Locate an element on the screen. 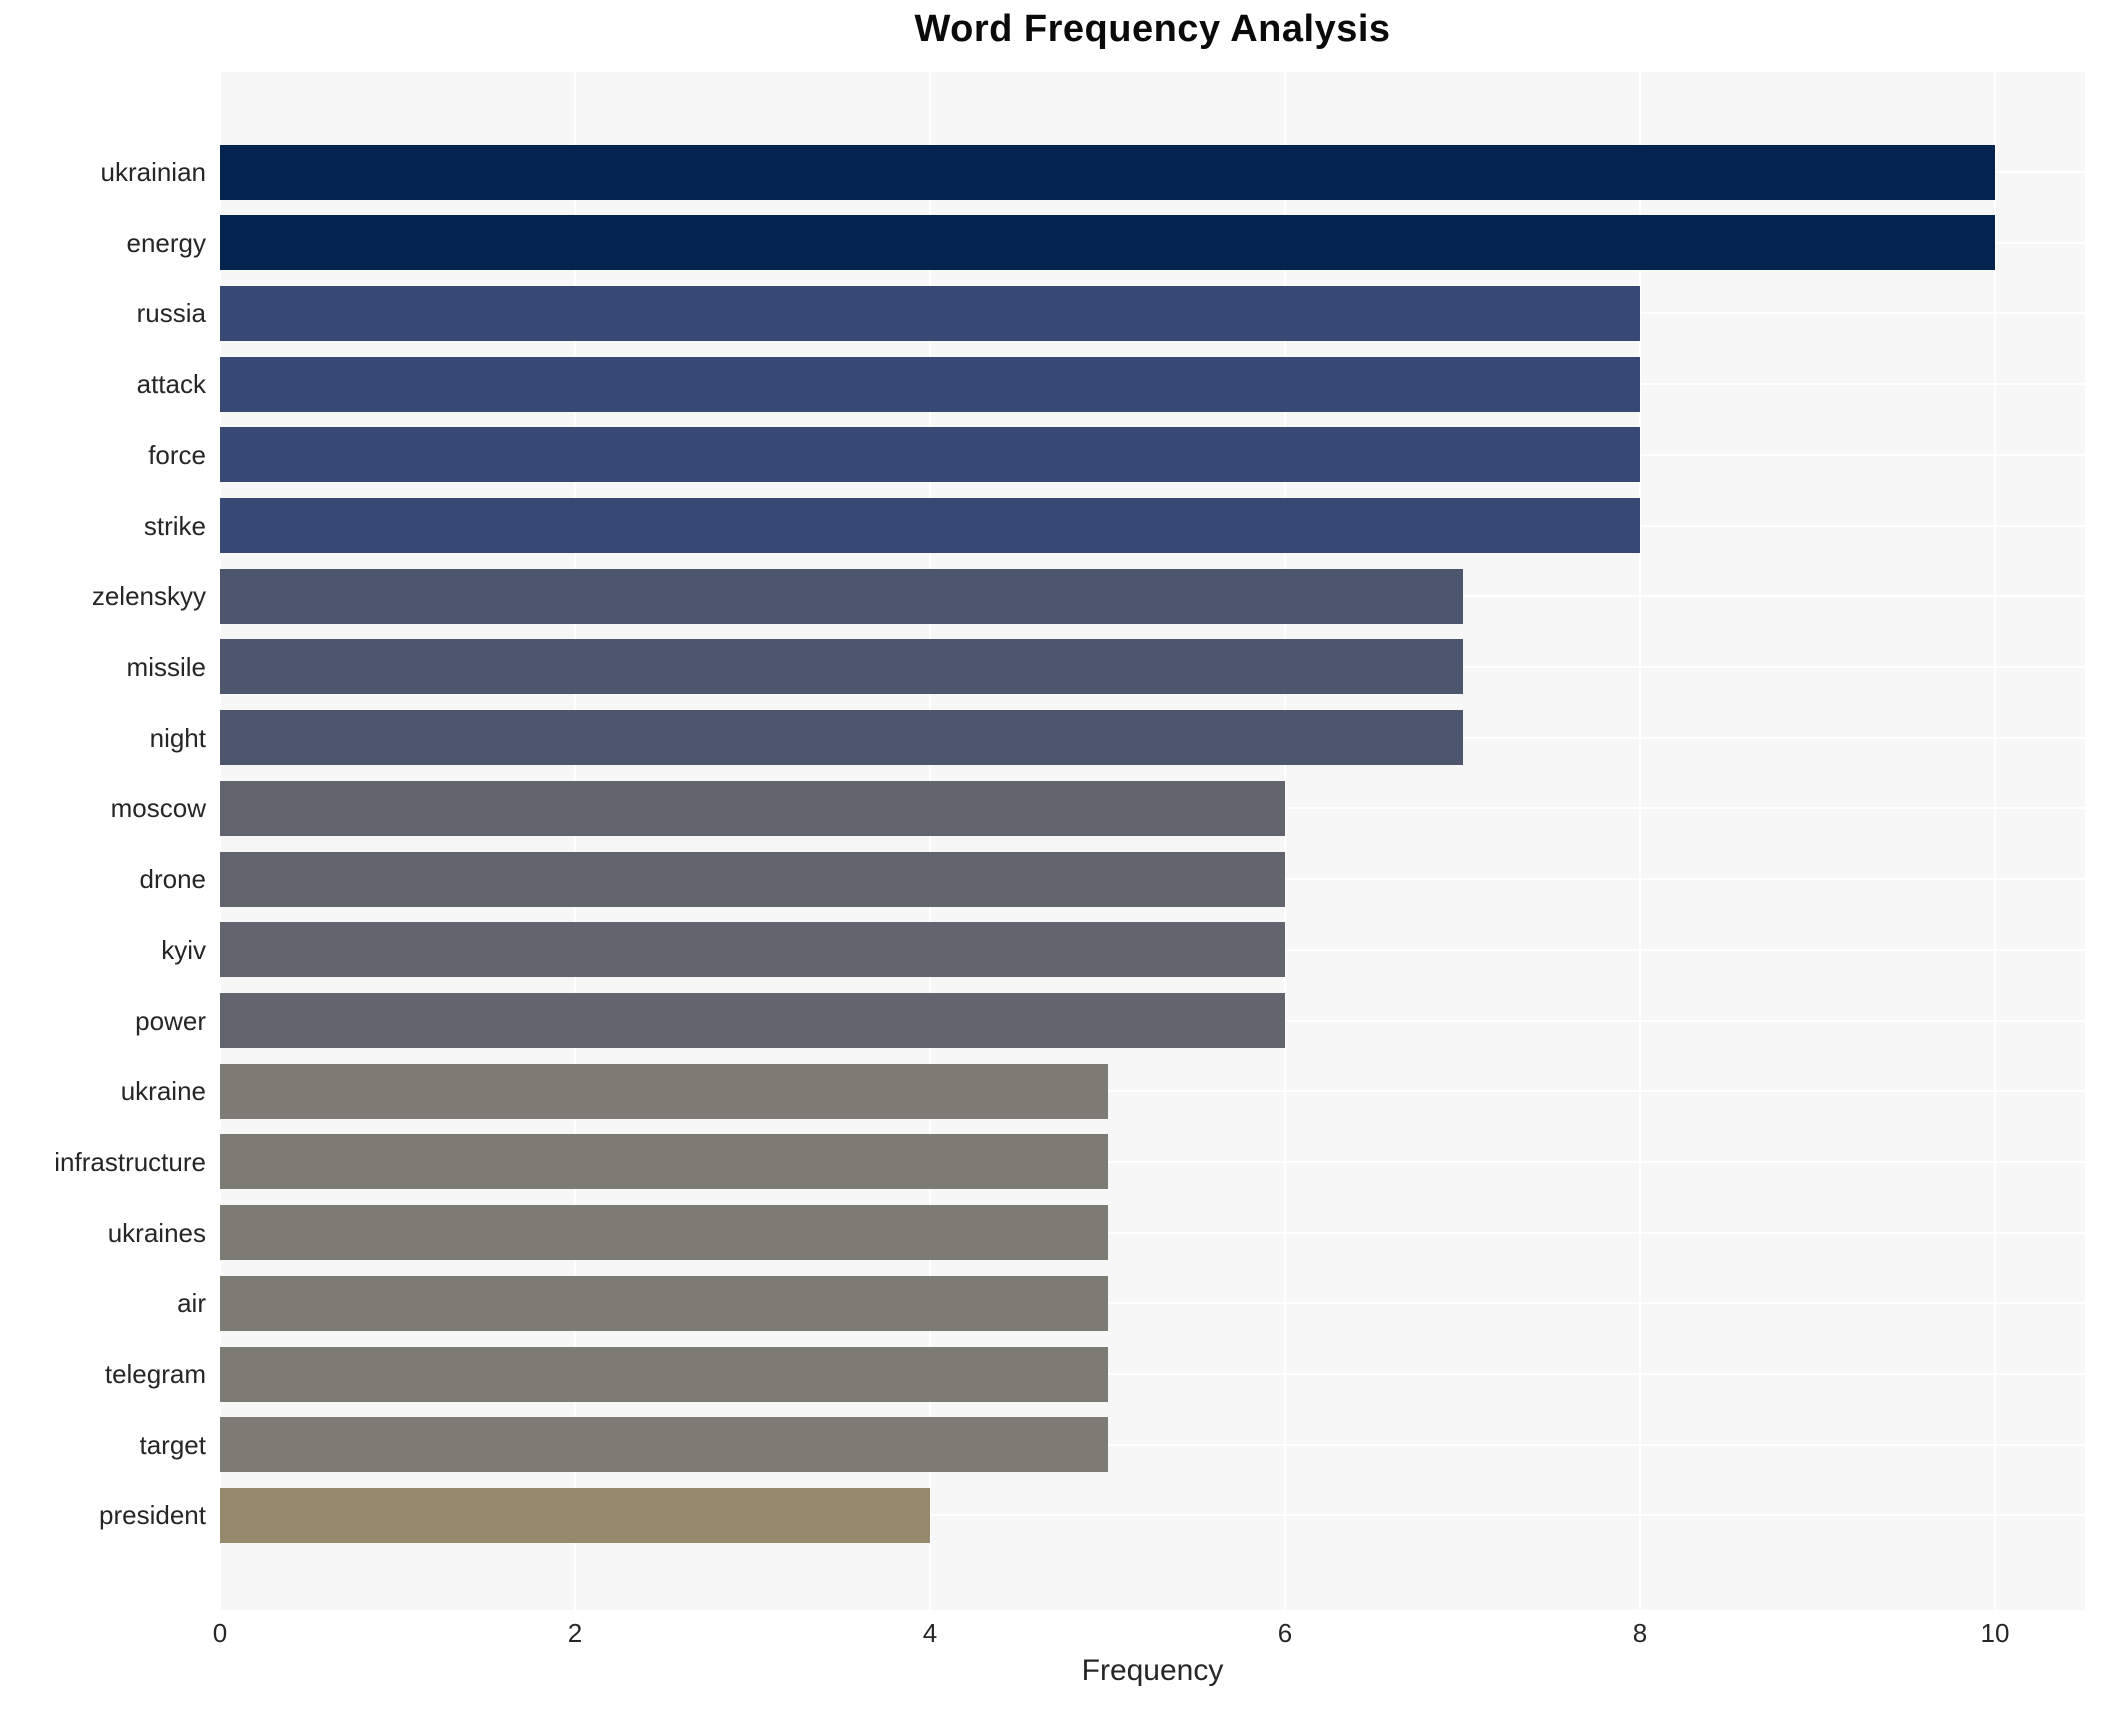 The width and height of the screenshot is (2103, 1710). bar-russia is located at coordinates (930, 313).